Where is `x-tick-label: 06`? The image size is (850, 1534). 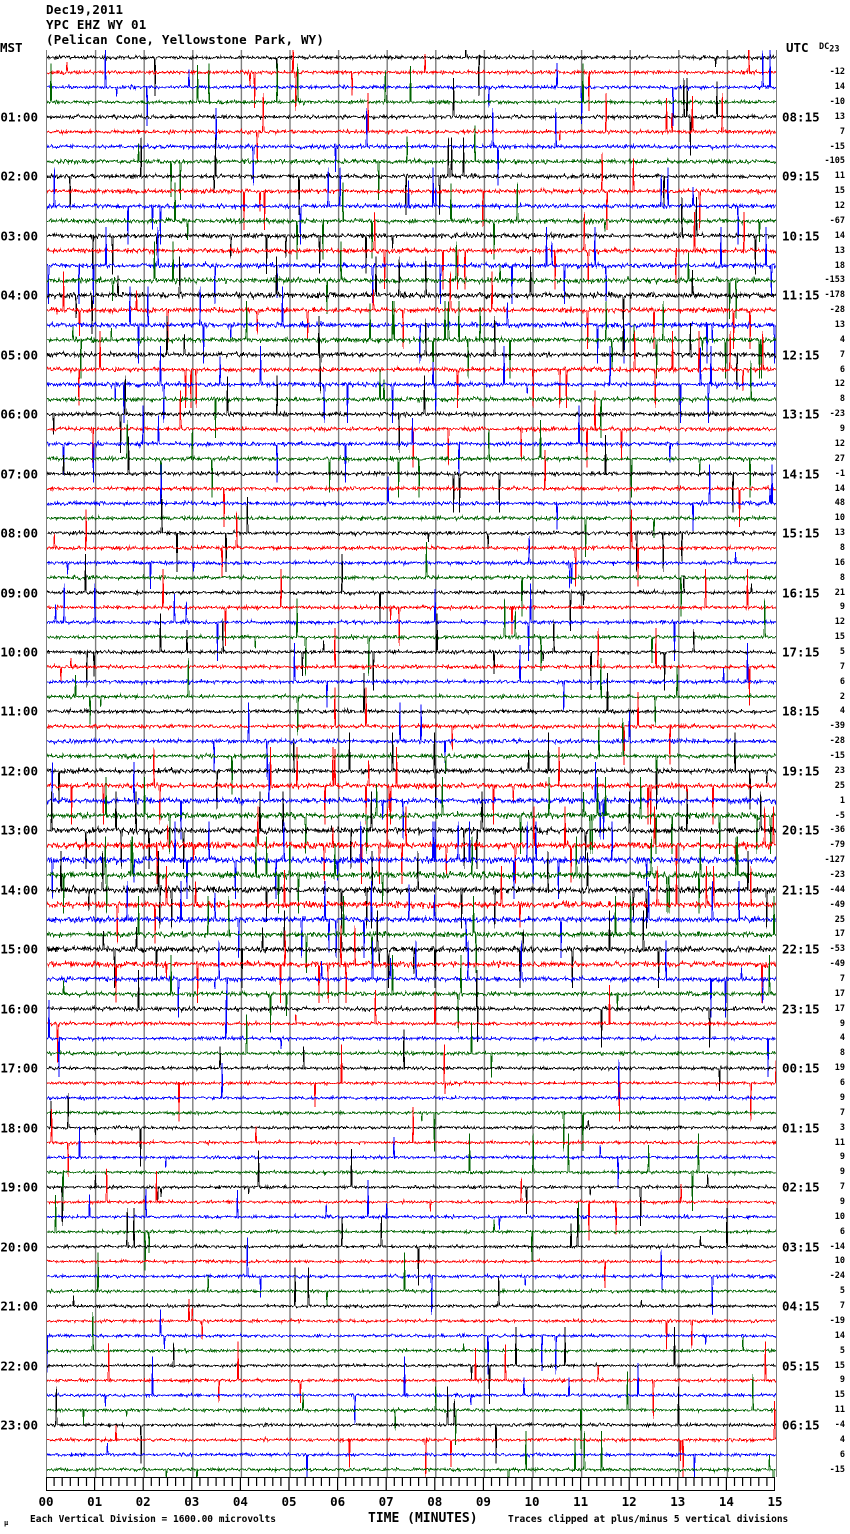
x-tick-label: 06 is located at coordinates (338, 1501).